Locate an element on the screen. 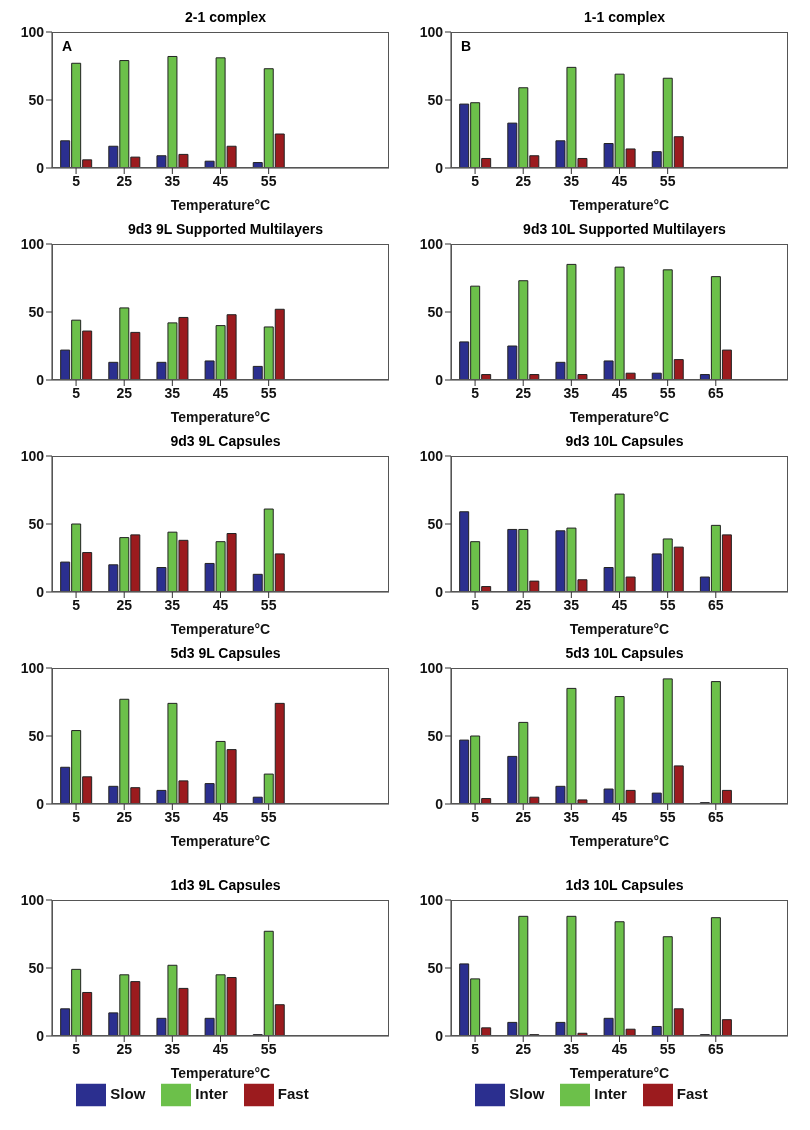  chart-title: 1-1 complex is located at coordinates (624, 17).